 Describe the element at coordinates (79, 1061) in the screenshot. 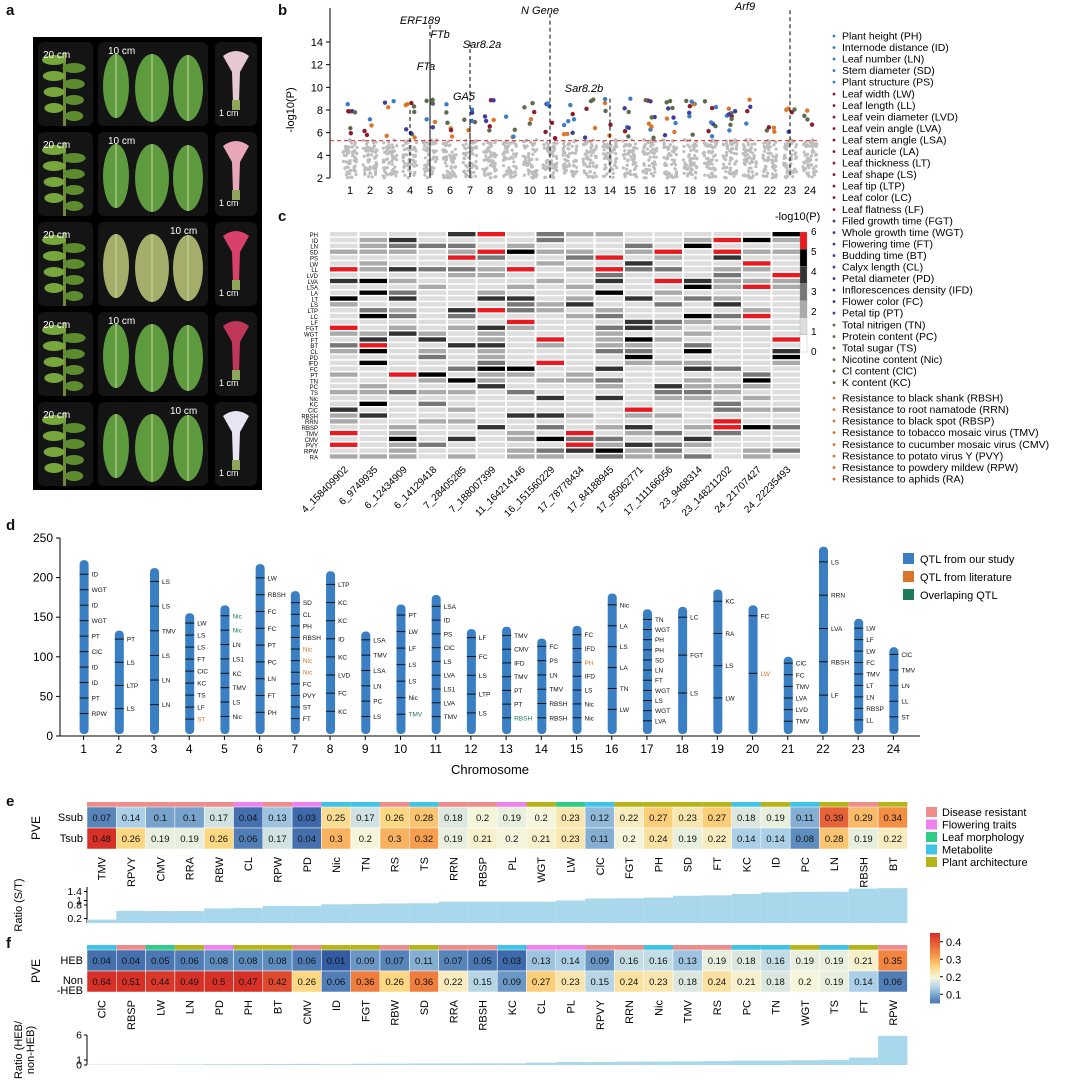

I see `ratio-tick-label: 1` at that location.